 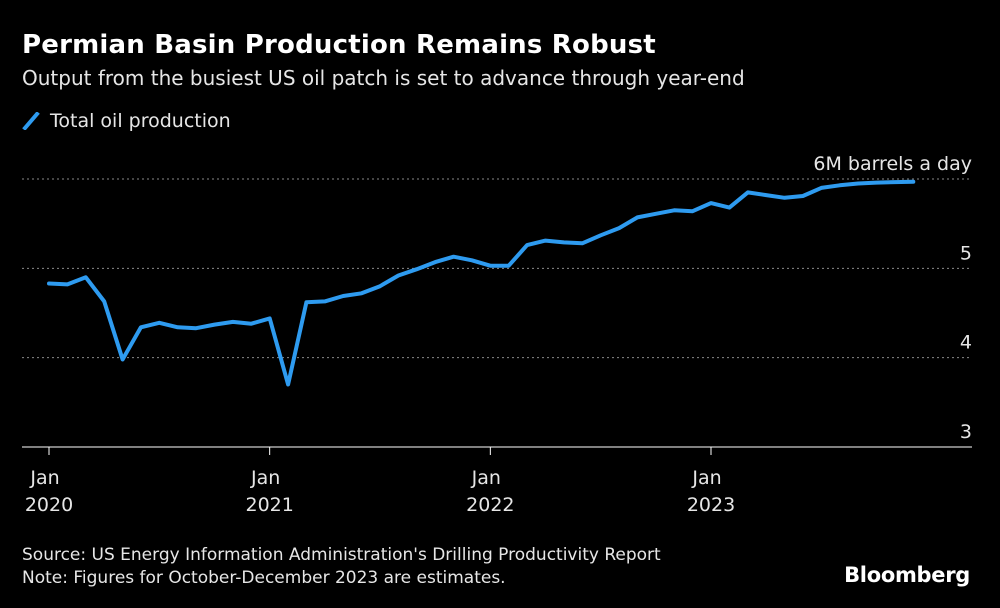 What do you see at coordinates (31, 121) in the screenshot?
I see `legend-line-icon` at bounding box center [31, 121].